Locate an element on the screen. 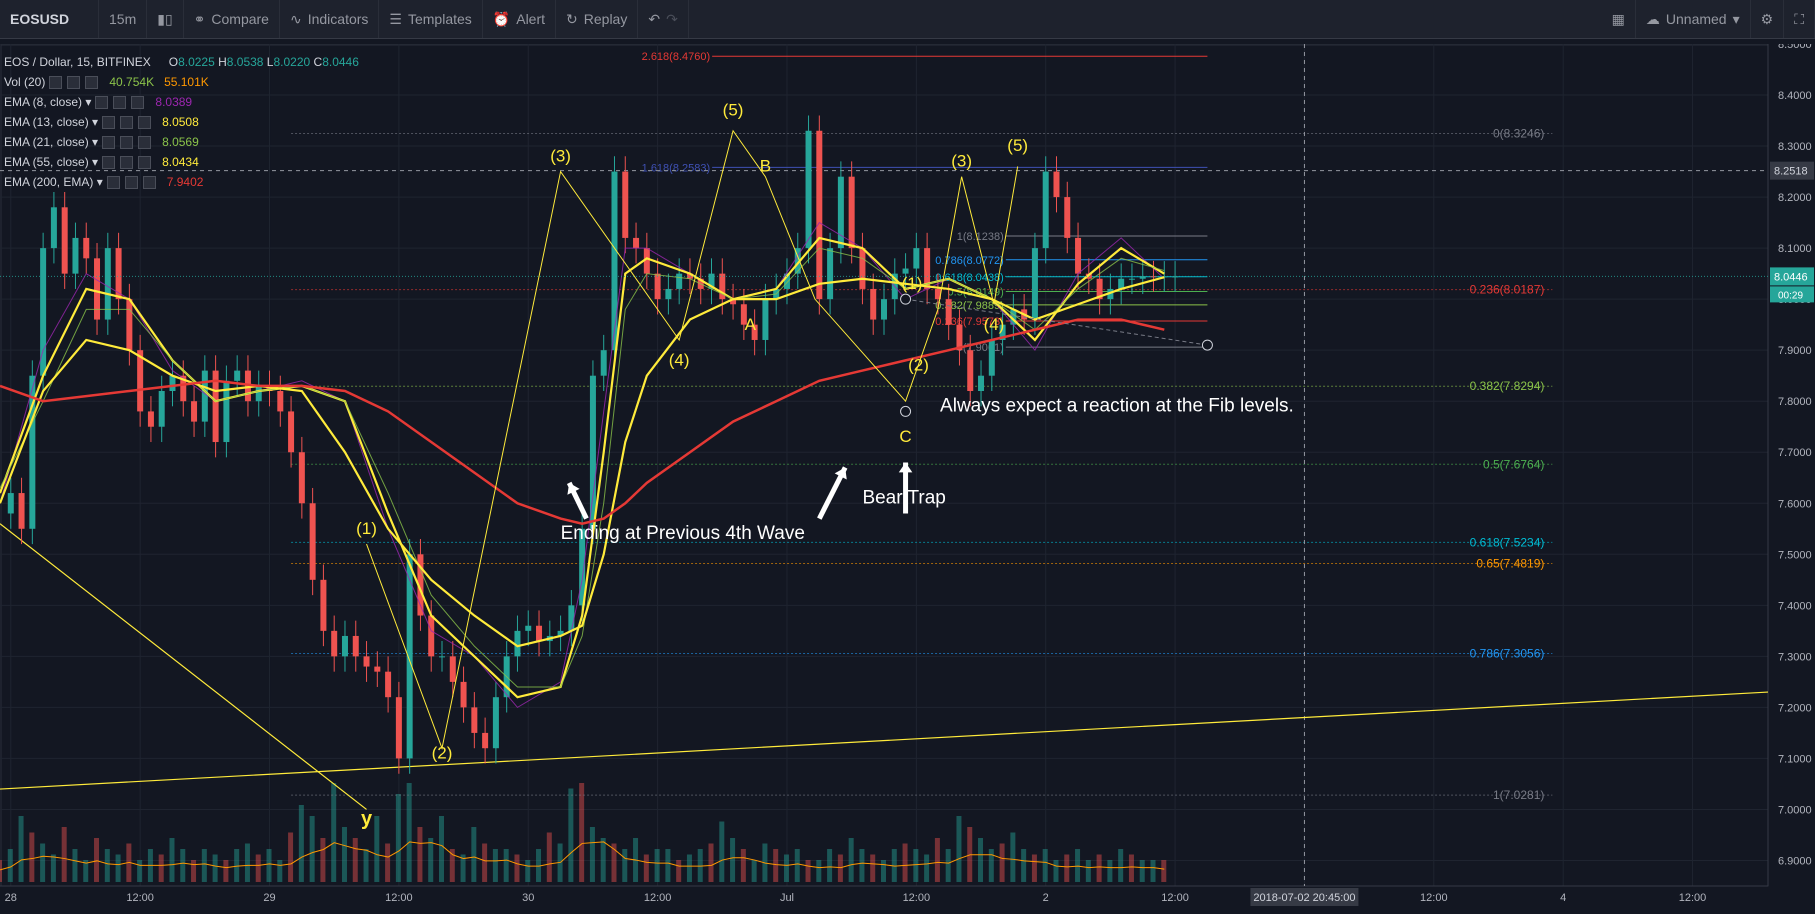 The height and width of the screenshot is (914, 1815). alert-button: ⏰ Alert is located at coordinates (520, 19).